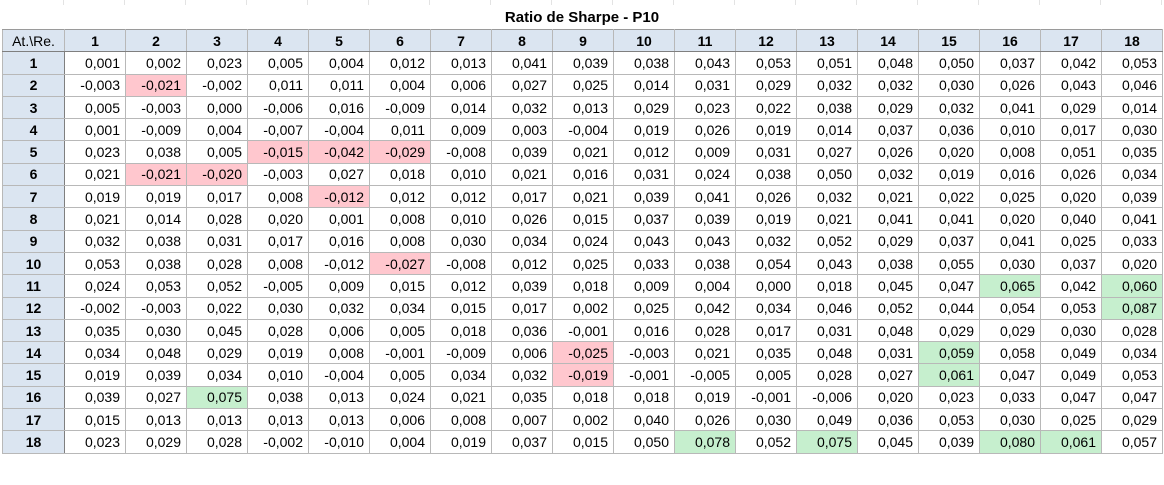  Describe the element at coordinates (217, 85) in the screenshot. I see `table-cell: -0,002` at that location.